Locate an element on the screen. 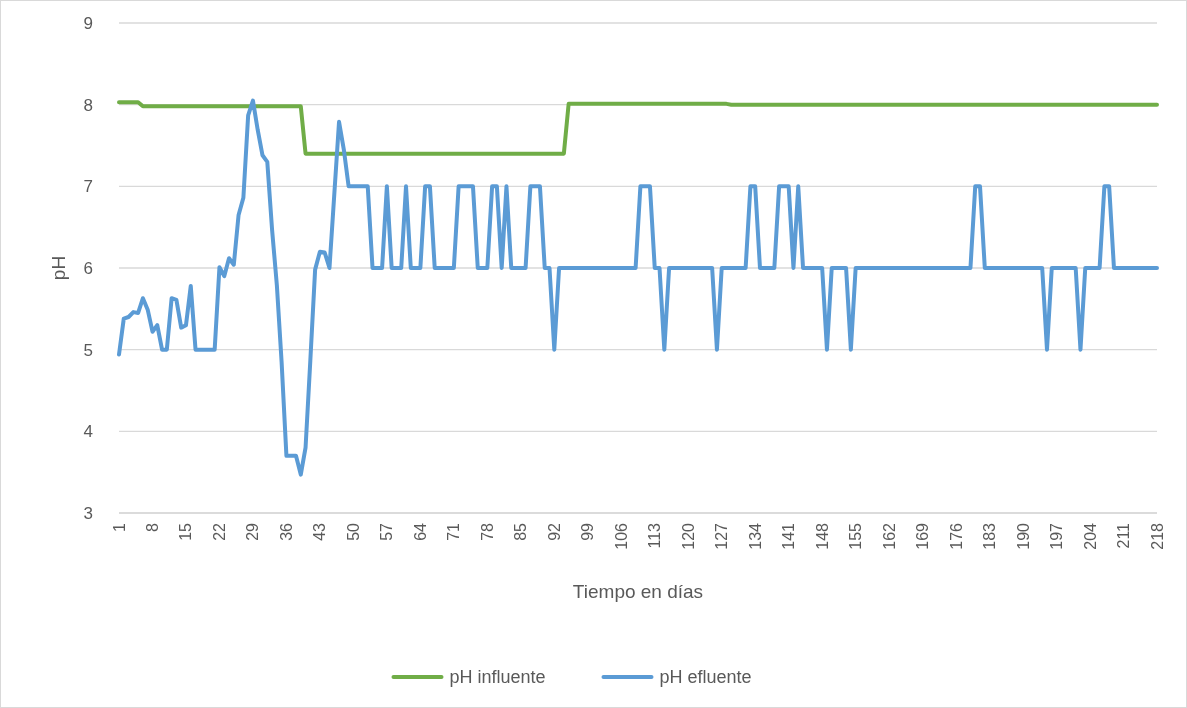 The height and width of the screenshot is (708, 1187). x-tick-label: 57 is located at coordinates (387, 531).